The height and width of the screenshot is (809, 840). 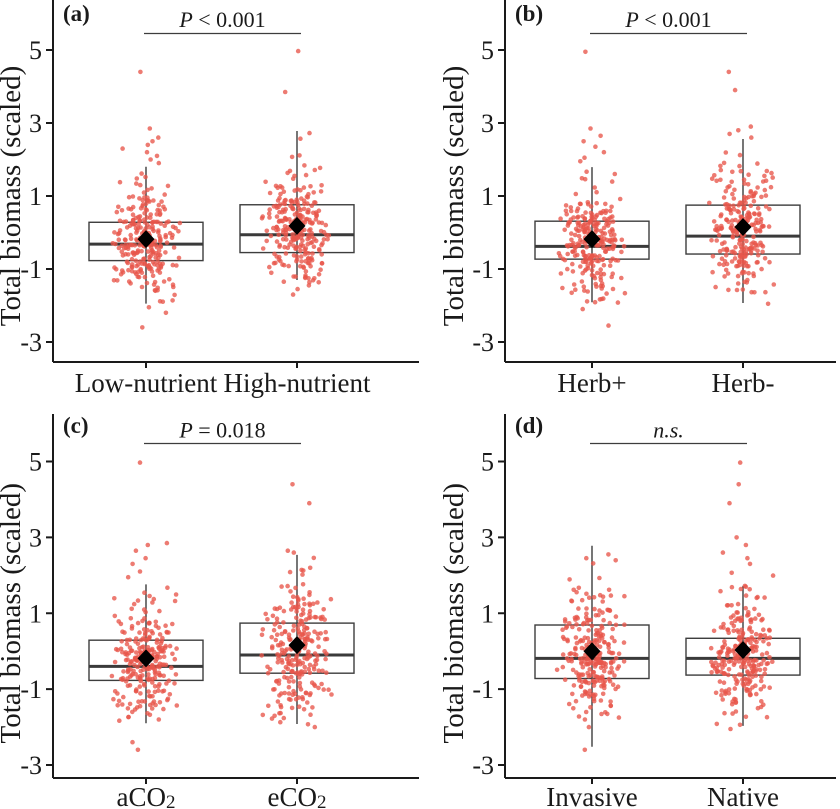 What do you see at coordinates (743, 795) in the screenshot?
I see `category-label: Native` at bounding box center [743, 795].